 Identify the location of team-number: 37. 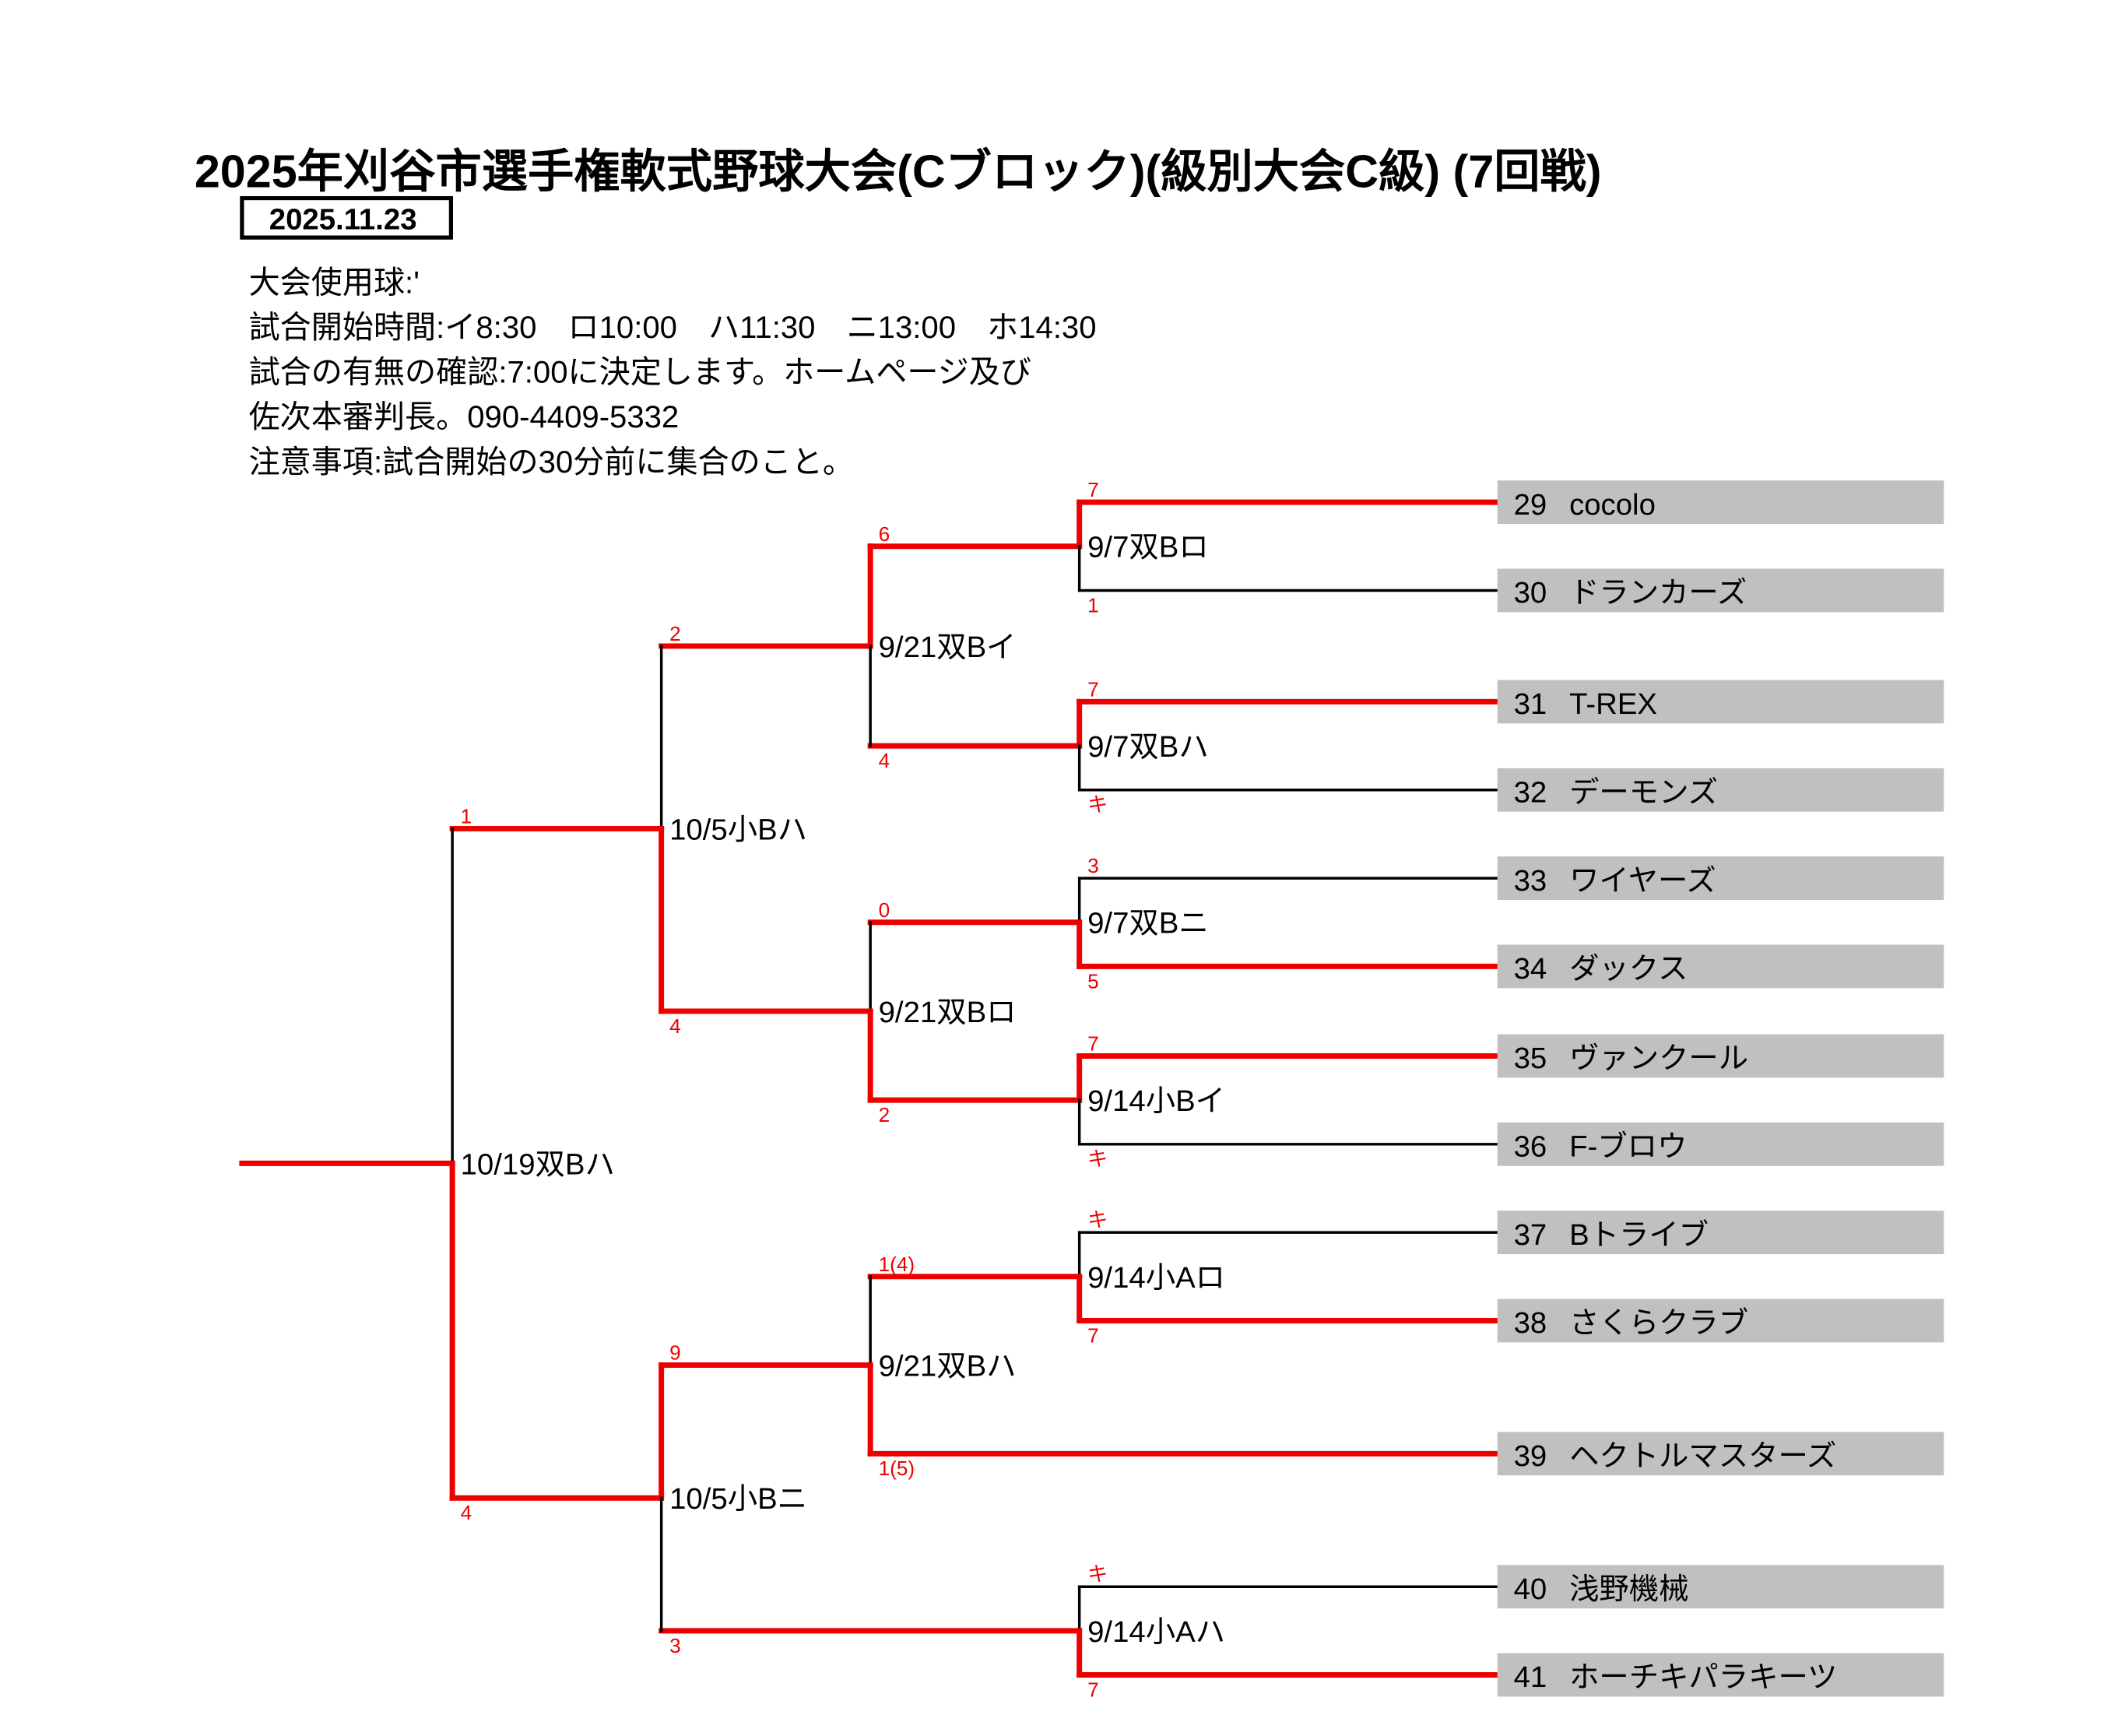
(1530, 1235).